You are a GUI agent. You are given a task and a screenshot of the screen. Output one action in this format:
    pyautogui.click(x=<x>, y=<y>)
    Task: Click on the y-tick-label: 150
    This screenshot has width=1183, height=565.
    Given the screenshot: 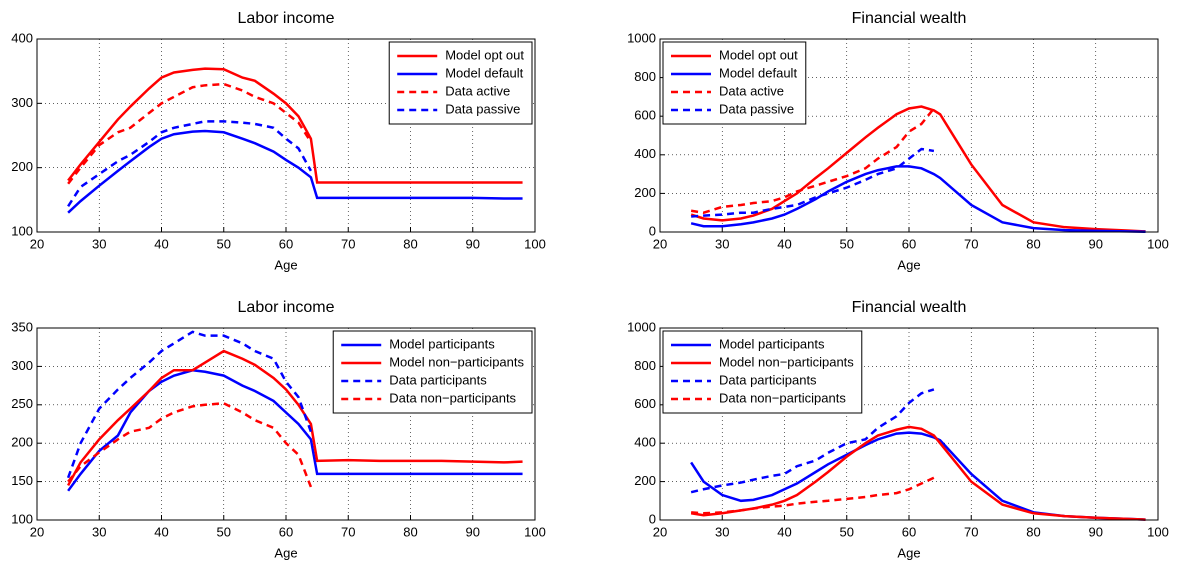 What is the action you would take?
    pyautogui.click(x=22, y=480)
    